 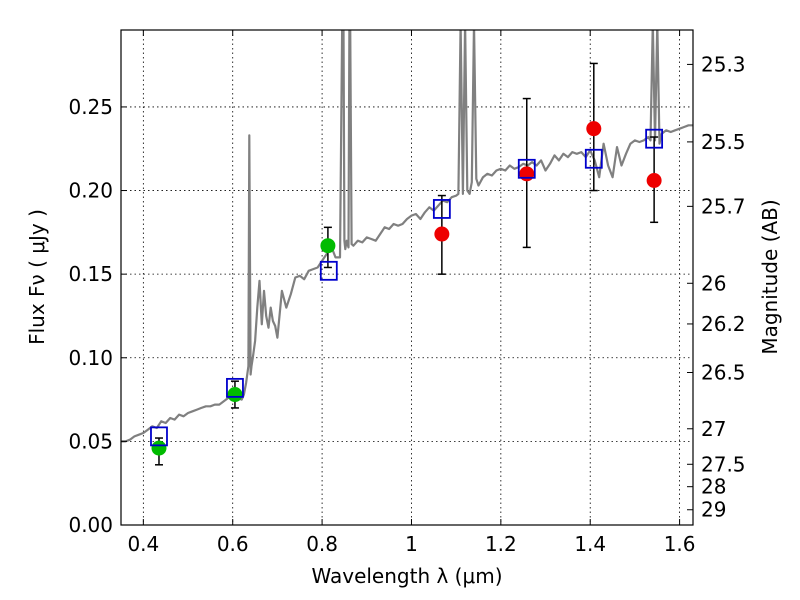 What do you see at coordinates (723, 64) in the screenshot?
I see `y2-tick-label: 25.3` at bounding box center [723, 64].